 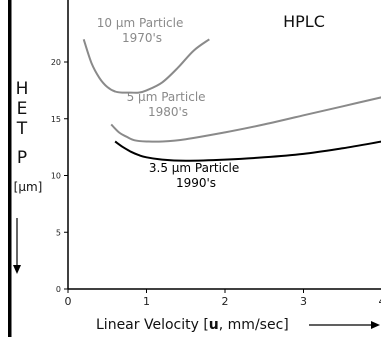 What do you see at coordinates (22, 129) in the screenshot?
I see `y-axis-letter-t: T` at bounding box center [22, 129].